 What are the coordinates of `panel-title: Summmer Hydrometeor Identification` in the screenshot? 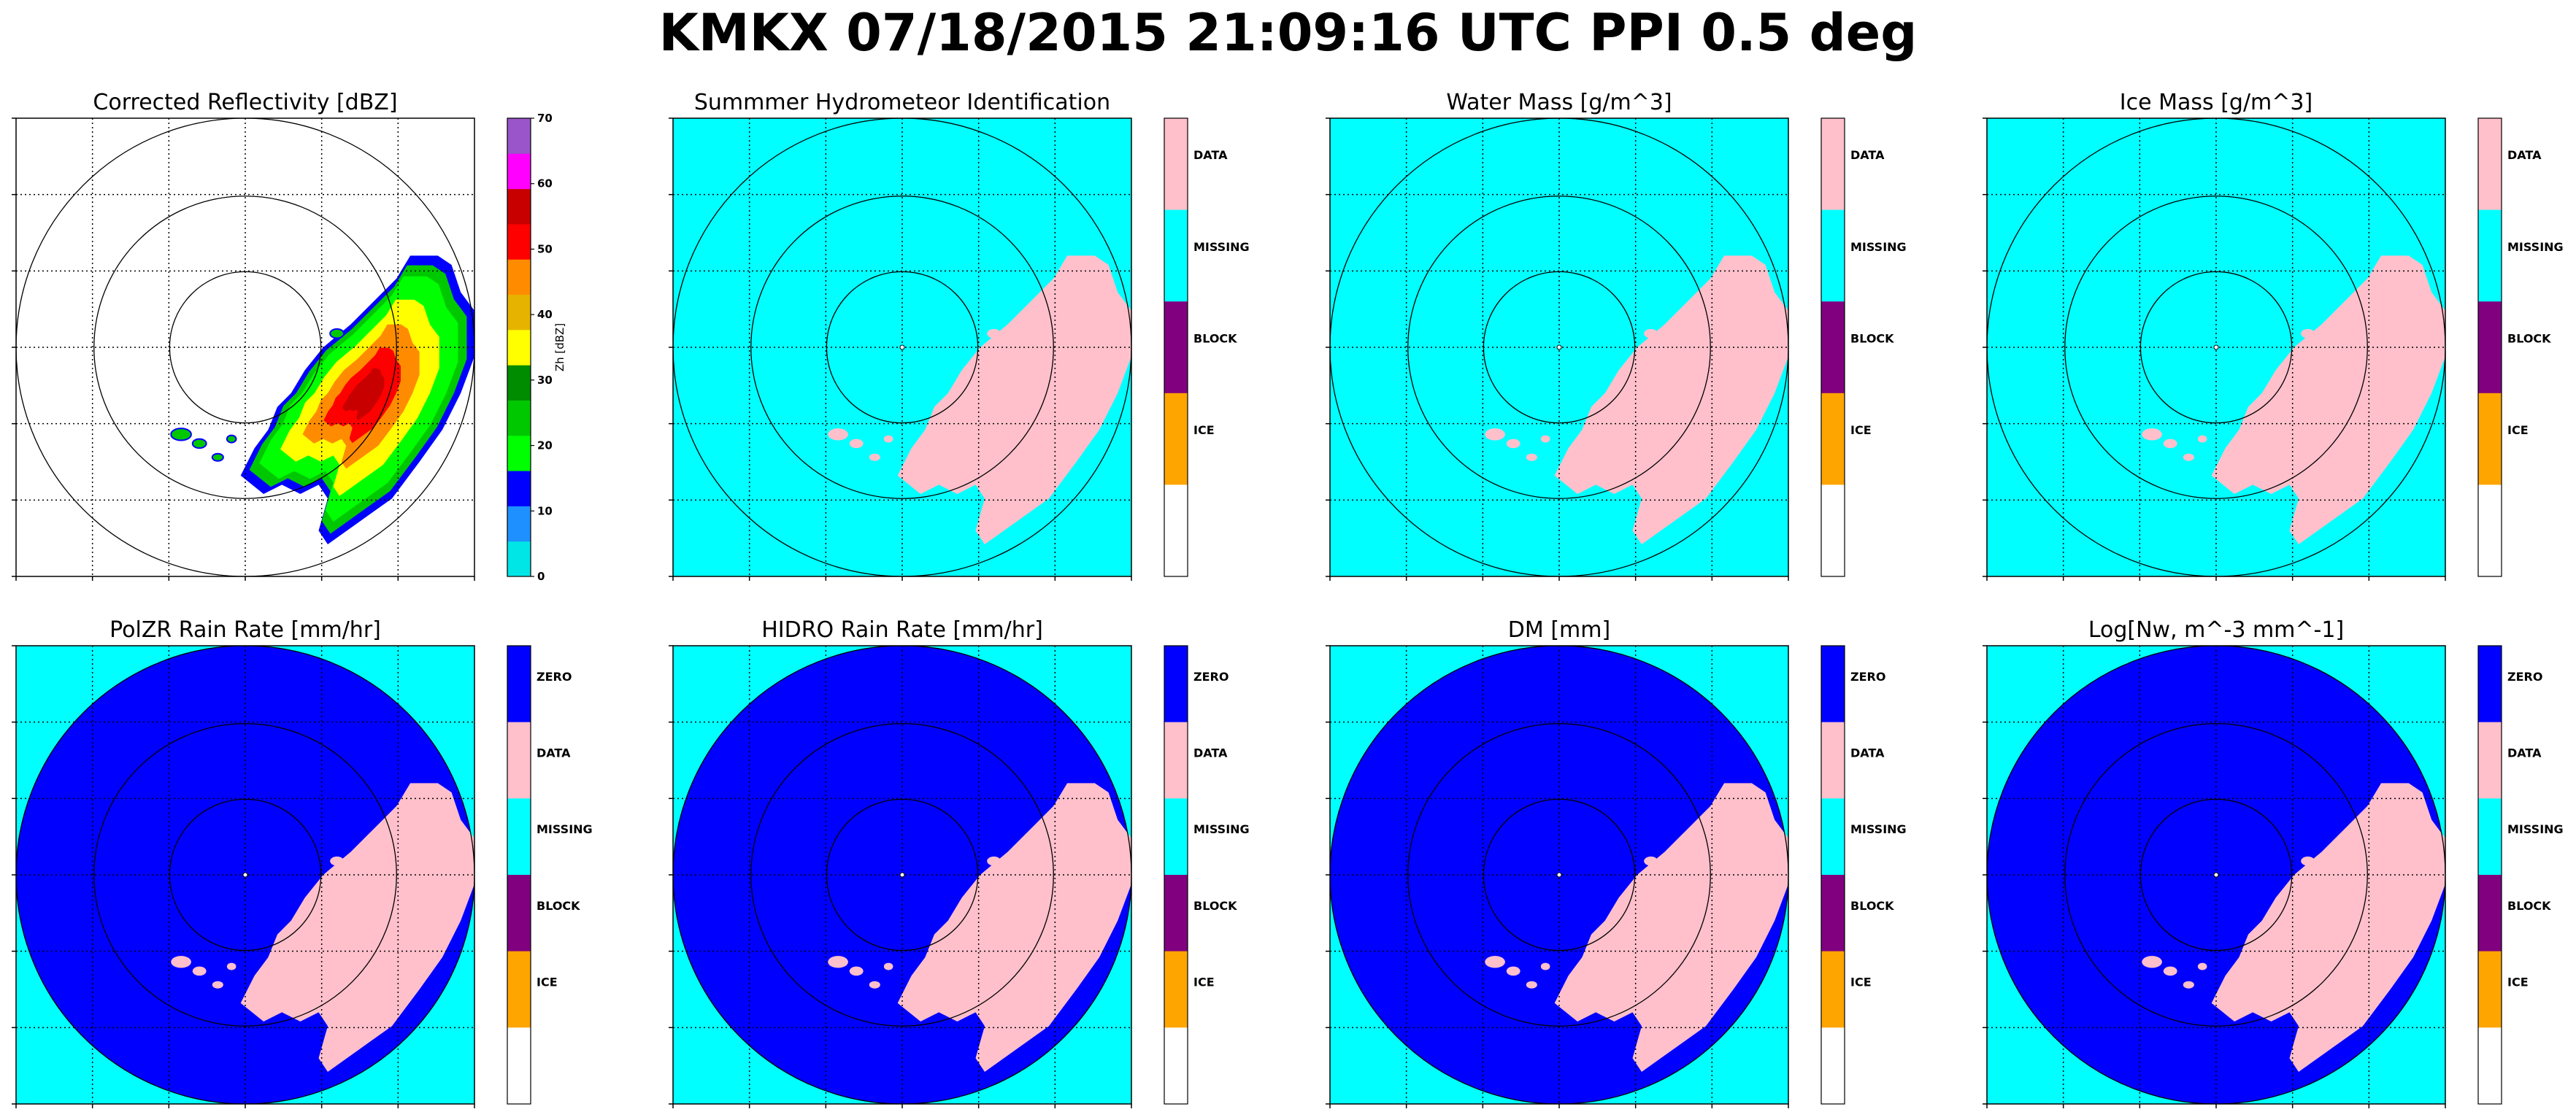 It's located at (902, 102).